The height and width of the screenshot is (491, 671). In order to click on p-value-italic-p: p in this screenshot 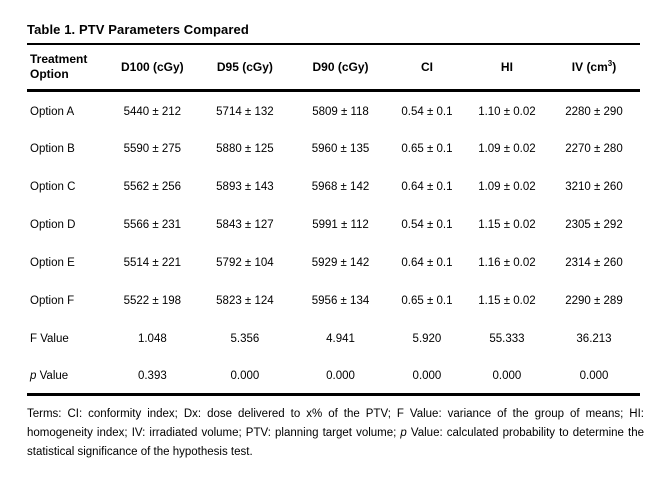, I will do `click(33, 376)`.